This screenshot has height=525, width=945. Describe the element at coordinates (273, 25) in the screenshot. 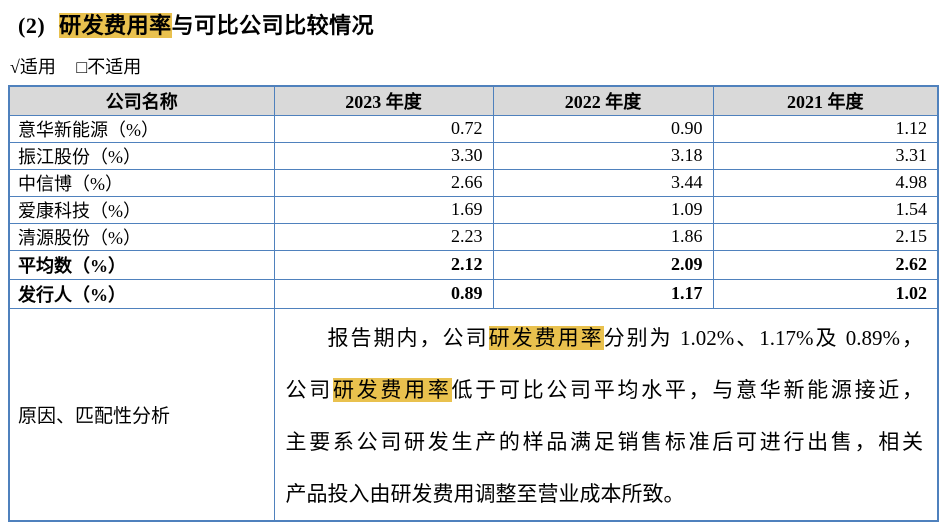

I see `text-run: 与可比公司比较情况` at that location.